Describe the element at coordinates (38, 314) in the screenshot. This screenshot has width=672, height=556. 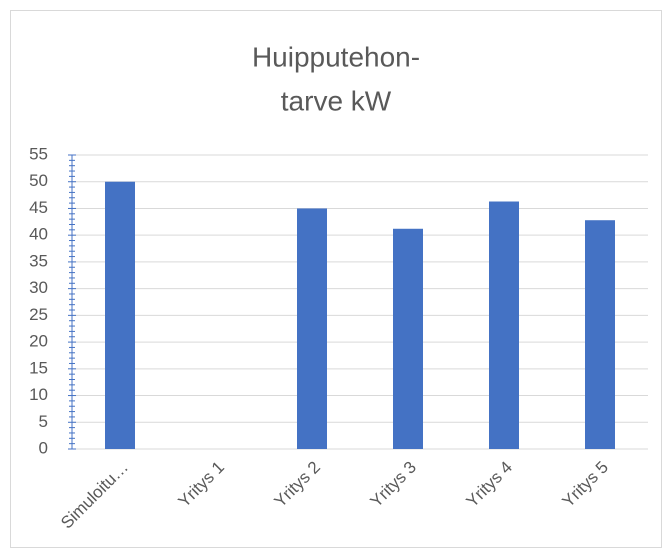
I see `y-tick-label: 25` at that location.